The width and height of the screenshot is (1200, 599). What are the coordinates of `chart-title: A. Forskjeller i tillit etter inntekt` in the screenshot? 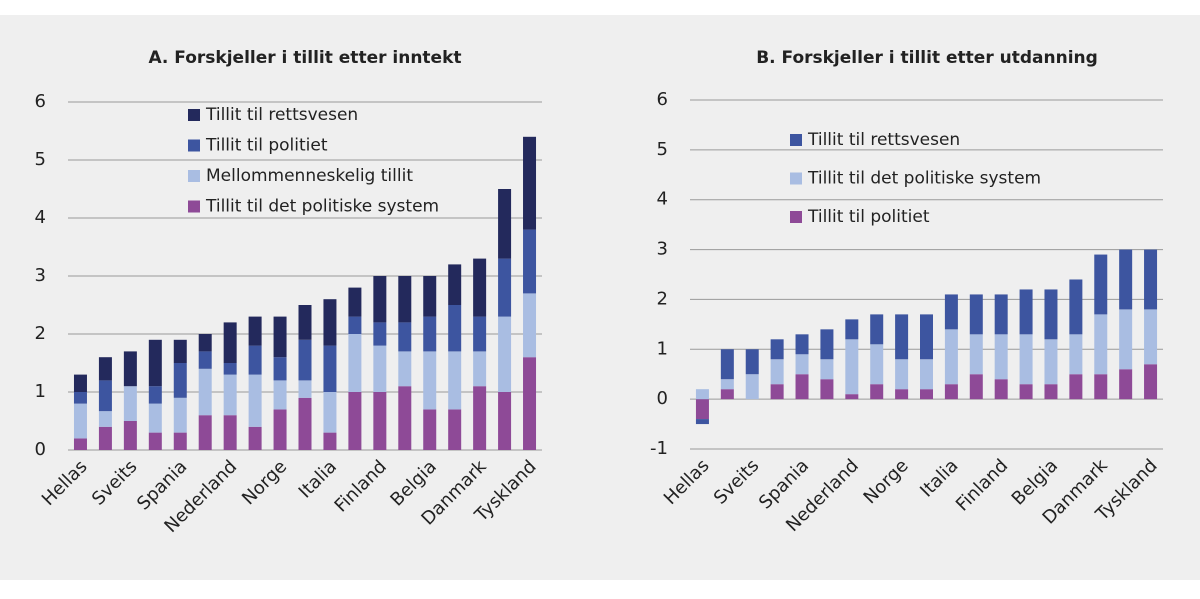 It's located at (304, 58).